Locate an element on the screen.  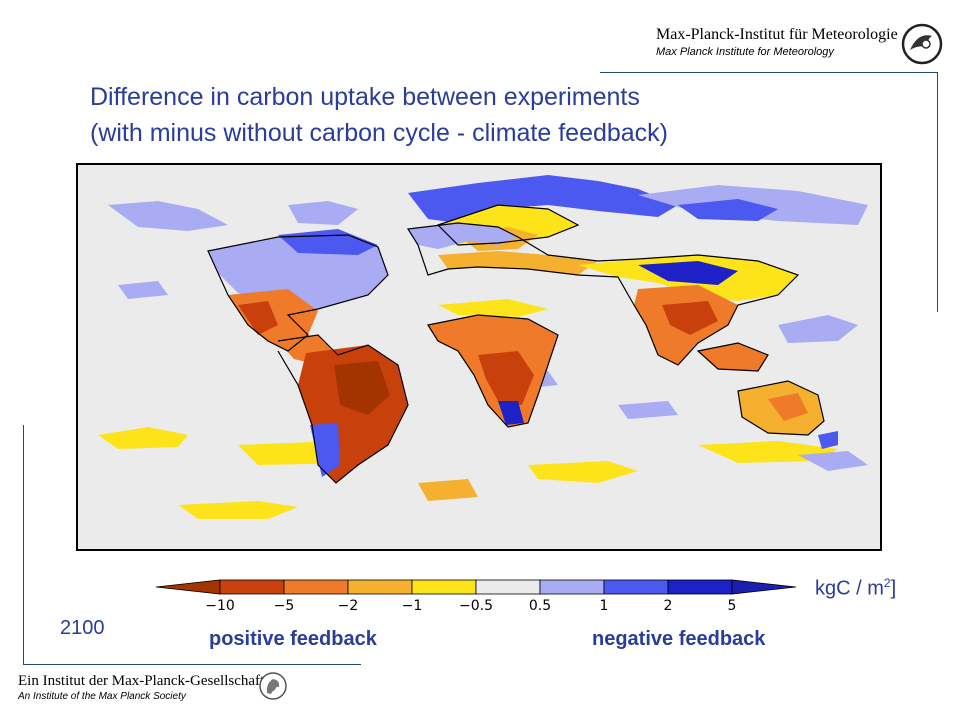
colorbar-tick-label: 0.5 is located at coordinates (540, 606).